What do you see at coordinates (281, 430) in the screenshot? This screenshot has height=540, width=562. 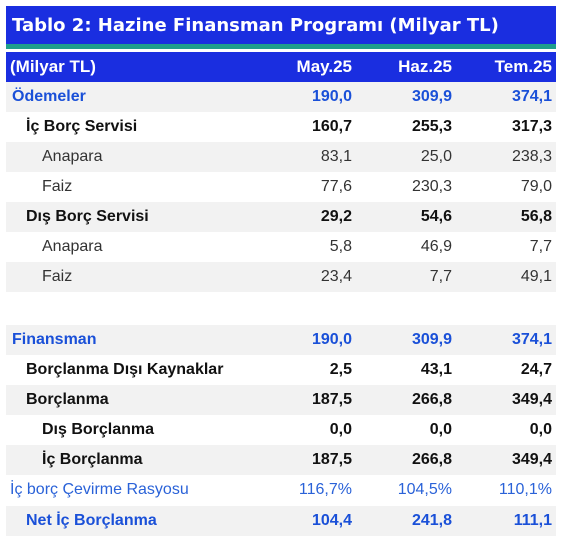 I see `table-row-dis-borclanma: Dış Borçlanma 0,0 0,0 0,0` at bounding box center [281, 430].